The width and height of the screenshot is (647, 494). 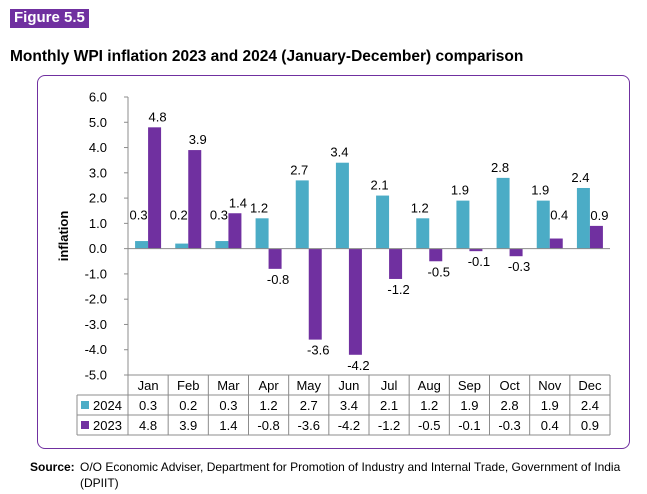 I want to click on data-label-2023-dec: 0.9, so click(x=599, y=215).